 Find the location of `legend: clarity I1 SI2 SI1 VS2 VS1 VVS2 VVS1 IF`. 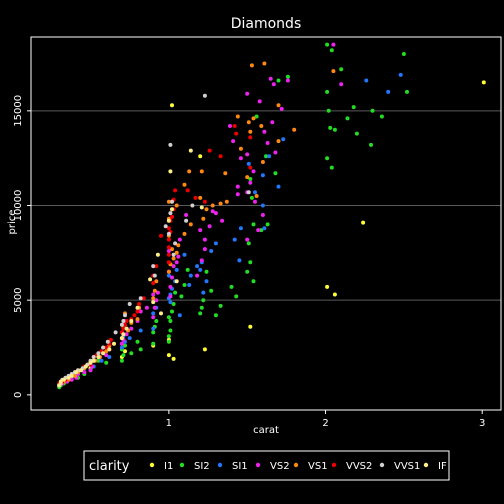

legend: clarity I1 SI2 SI1 VS2 VS1 VVS2 VVS1 IF is located at coordinates (266, 465).